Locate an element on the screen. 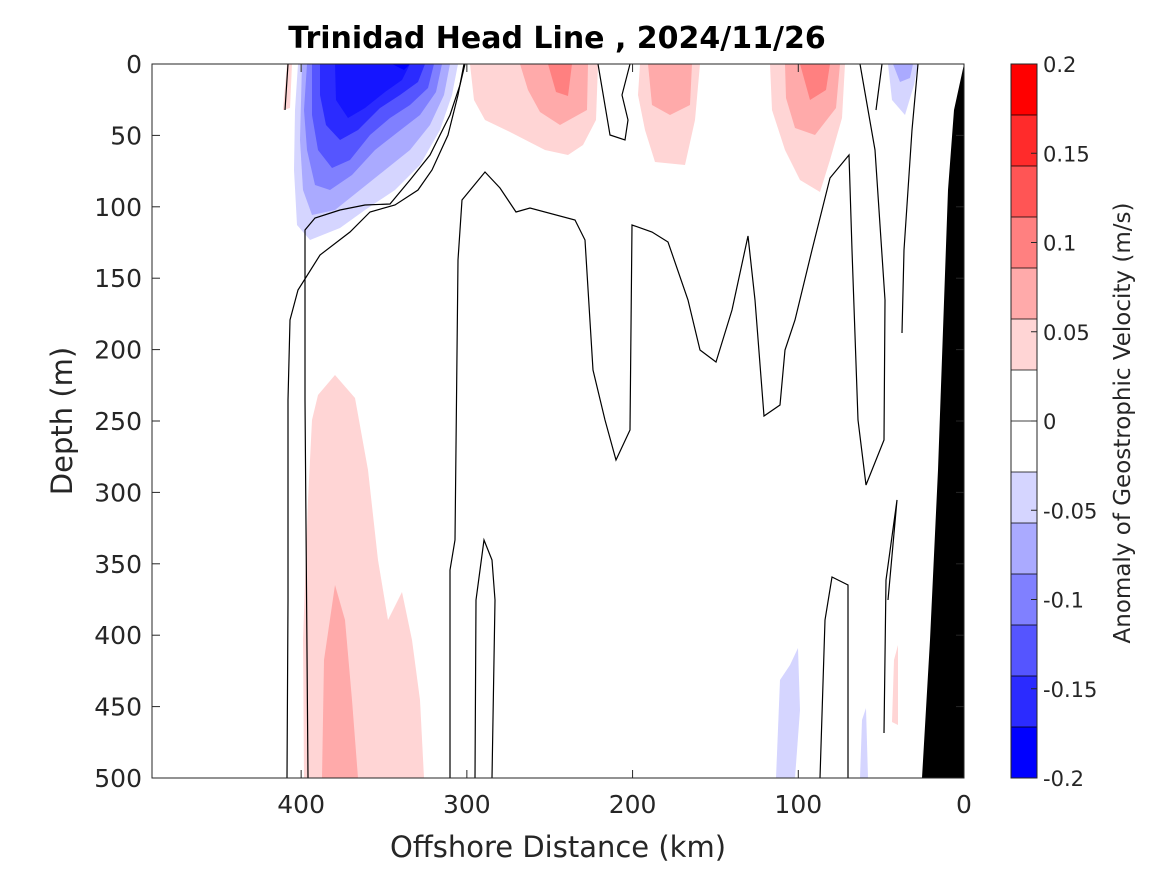 The width and height of the screenshot is (1167, 875). colorbar-tick-label: -0.2 is located at coordinates (1063, 779).